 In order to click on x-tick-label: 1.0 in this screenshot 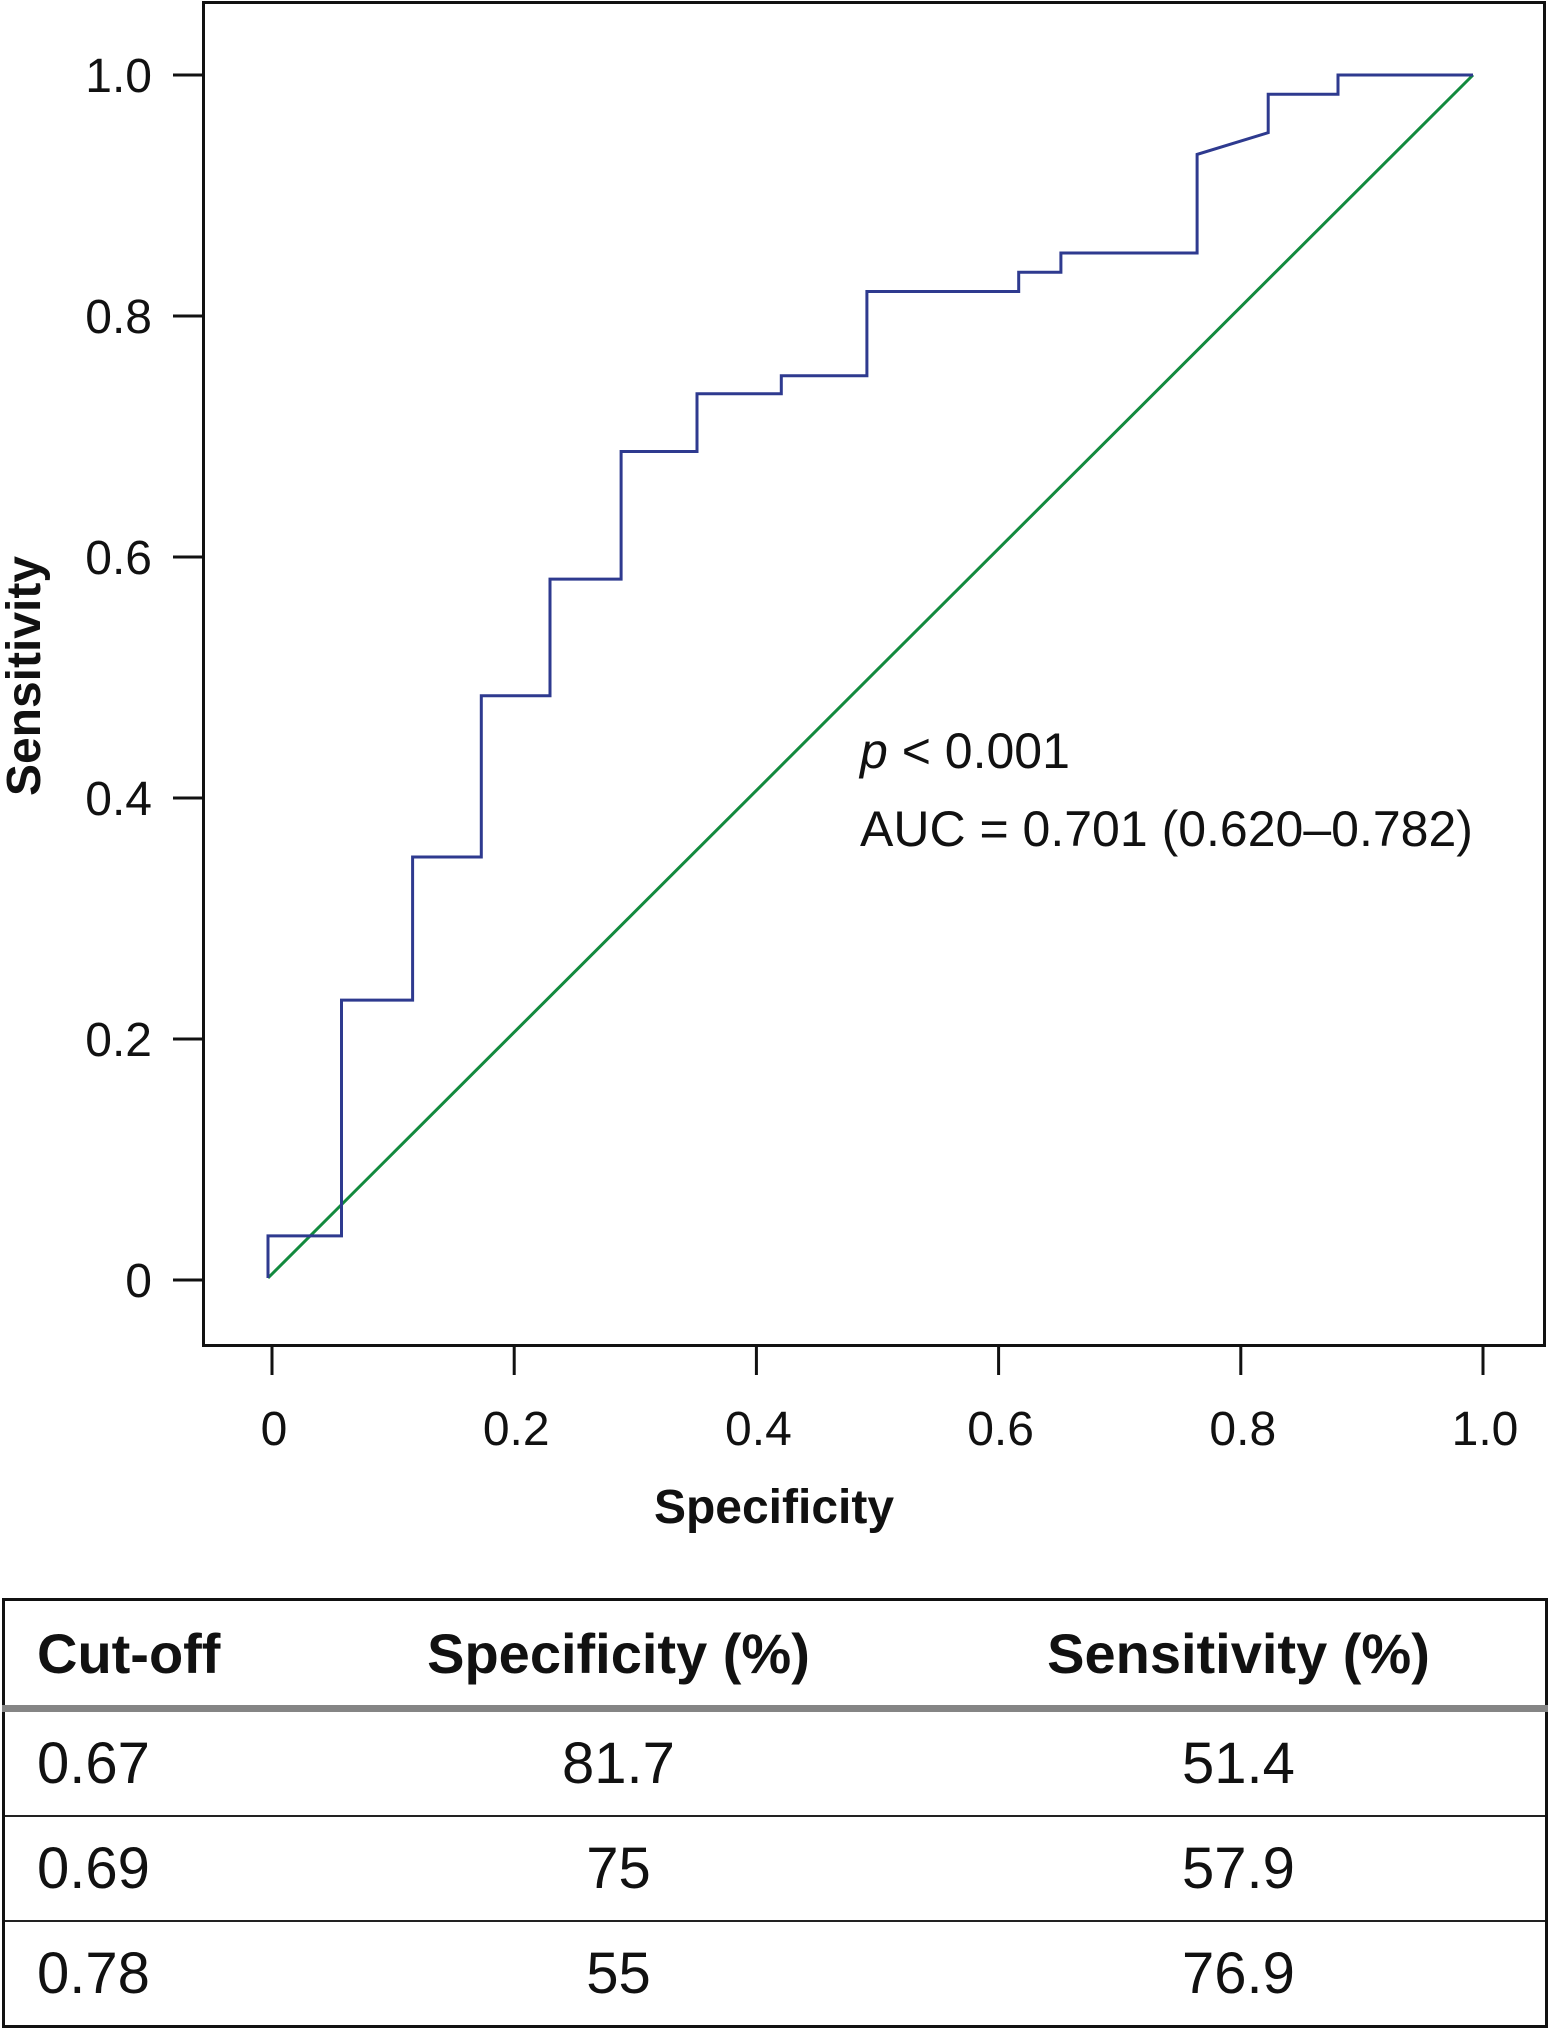, I will do `click(1485, 1429)`.